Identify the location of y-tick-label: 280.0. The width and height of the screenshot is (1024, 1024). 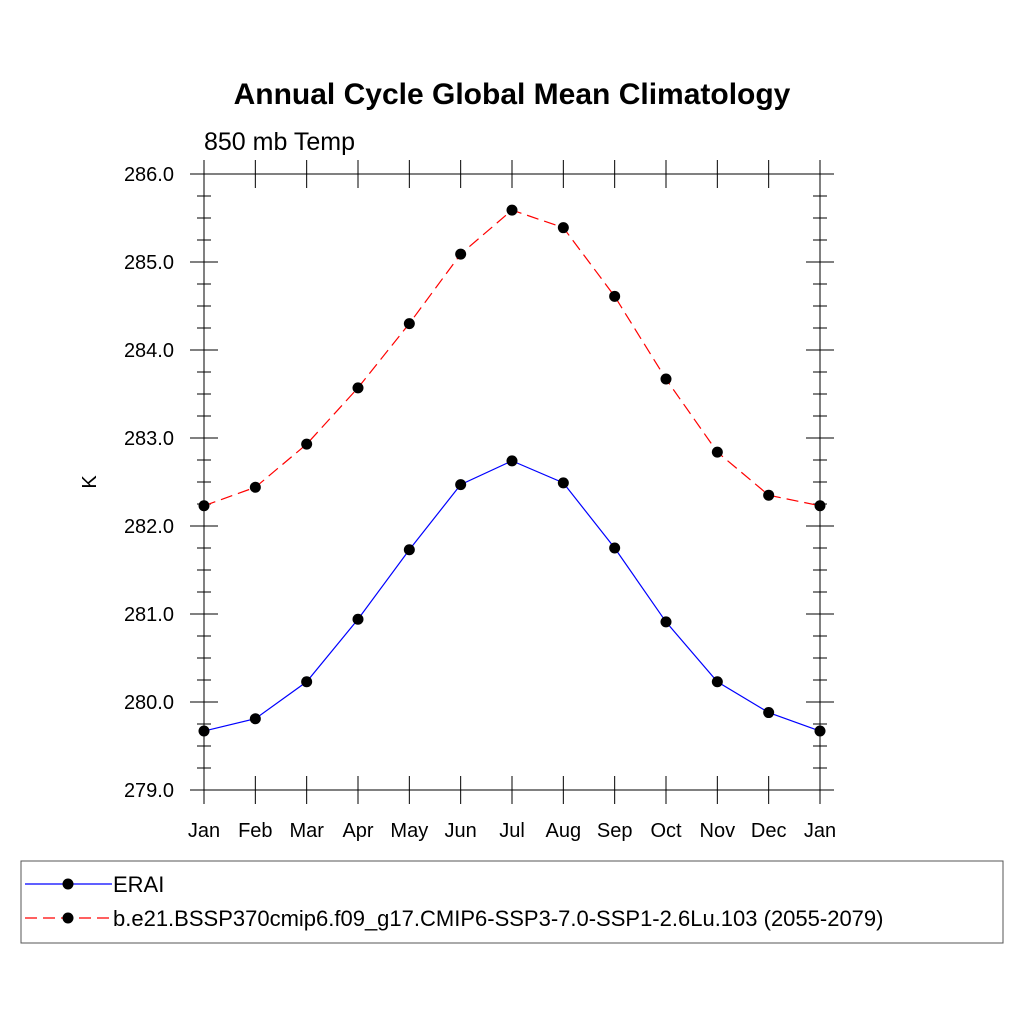
(149, 703).